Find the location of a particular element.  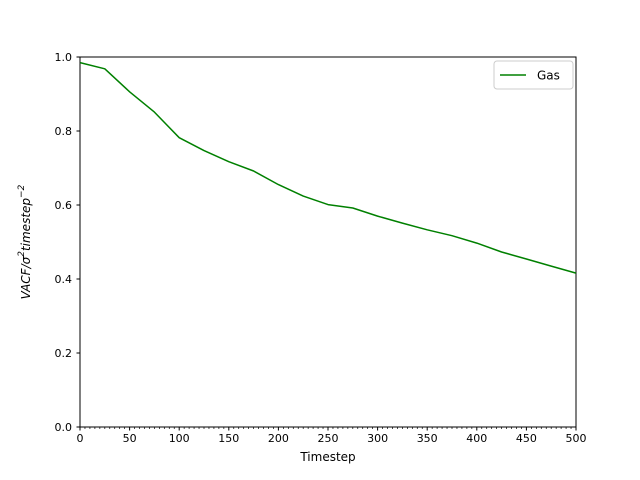

x-tick-label: 250 is located at coordinates (328, 438).